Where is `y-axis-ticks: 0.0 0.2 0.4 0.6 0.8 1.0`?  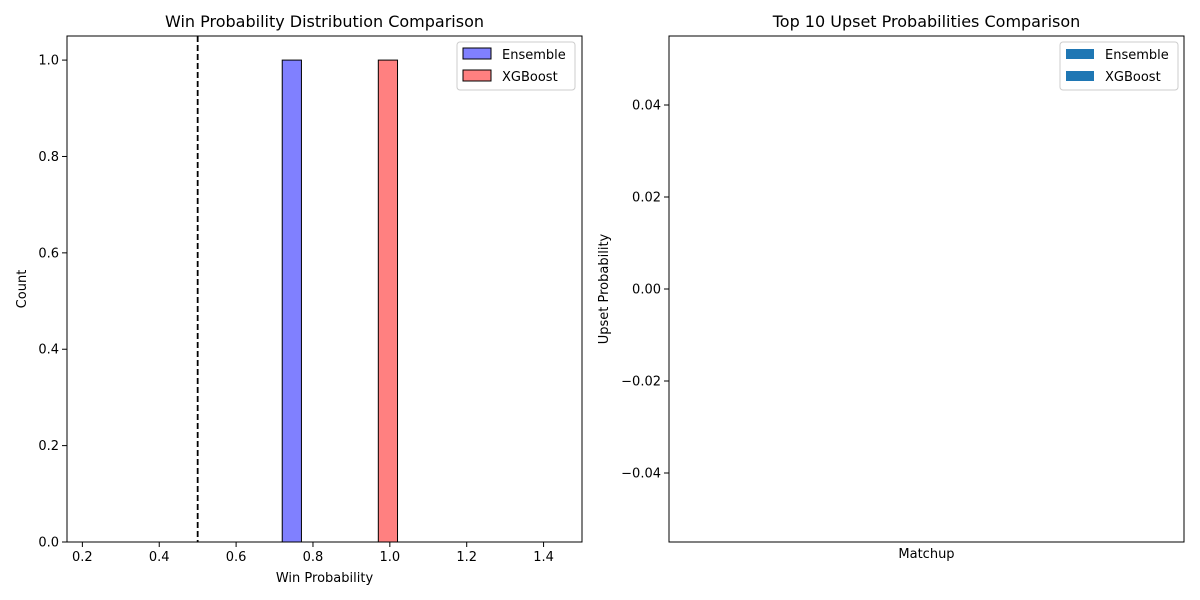
y-axis-ticks: 0.0 0.2 0.4 0.6 0.8 1.0 is located at coordinates (52, 302).